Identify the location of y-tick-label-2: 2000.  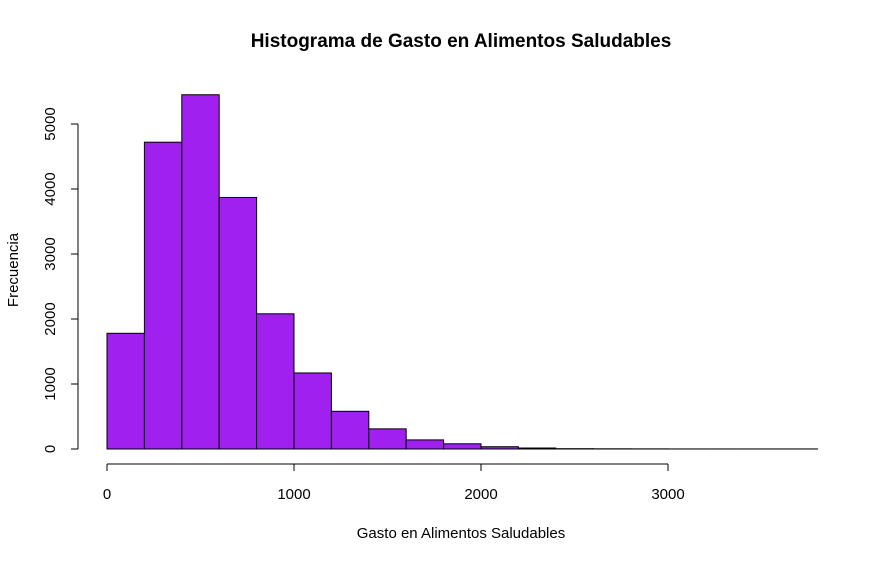
(50, 318).